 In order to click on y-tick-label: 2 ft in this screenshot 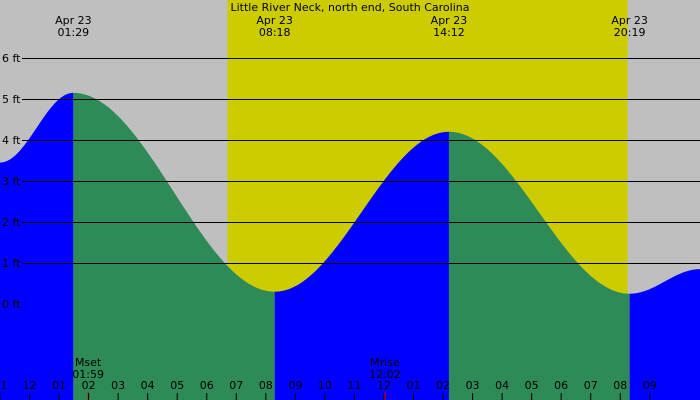, I will do `click(11, 222)`.